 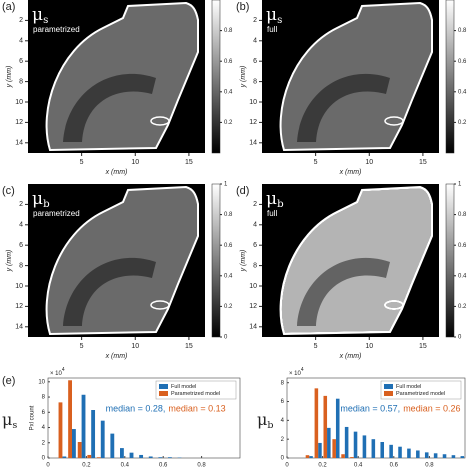 What do you see at coordinates (86, 466) in the screenshot?
I see `x-tick-label: 0.2` at bounding box center [86, 466].